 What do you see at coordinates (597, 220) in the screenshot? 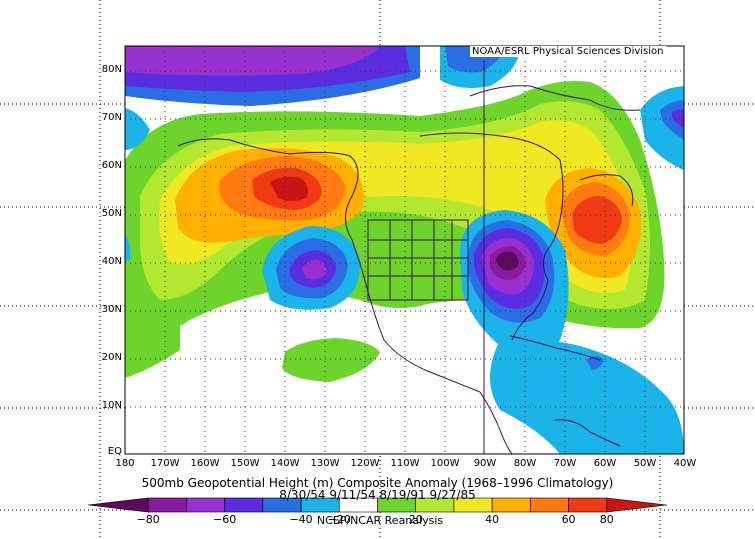
I see `atlantic-ridge-core` at bounding box center [597, 220].